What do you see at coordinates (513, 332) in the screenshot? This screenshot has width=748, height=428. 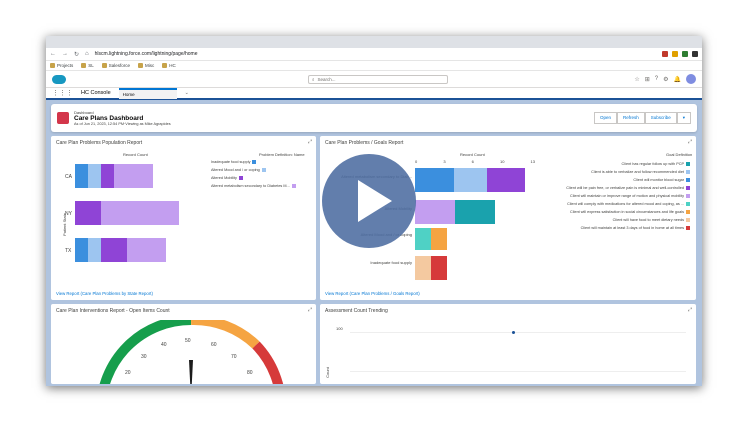 I see `data-point` at bounding box center [513, 332].